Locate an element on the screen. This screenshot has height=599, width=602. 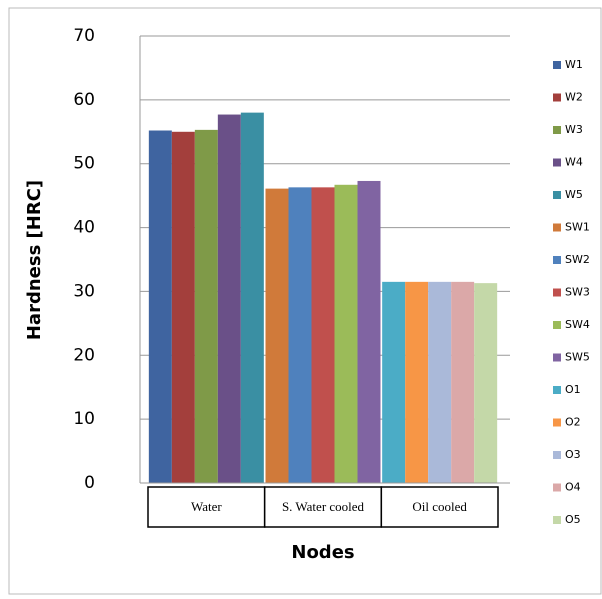
legend-label: SW2 is located at coordinates (577, 259).